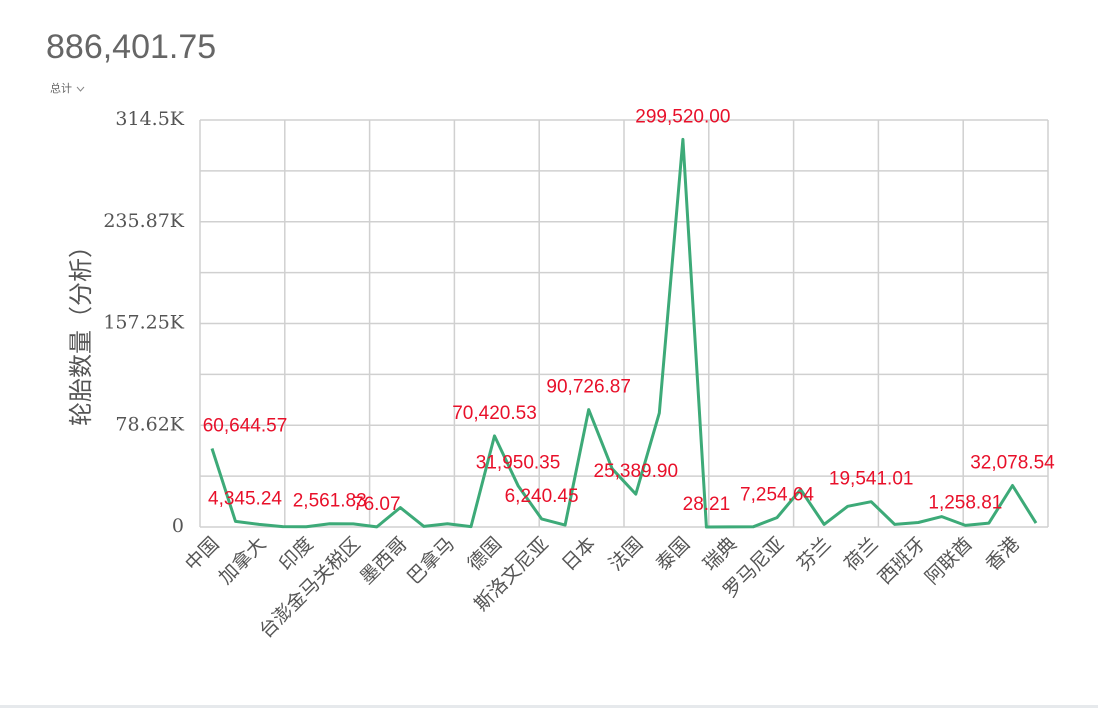 The image size is (1098, 708). Describe the element at coordinates (178, 526) in the screenshot. I see `y-tick-label: 0` at that location.